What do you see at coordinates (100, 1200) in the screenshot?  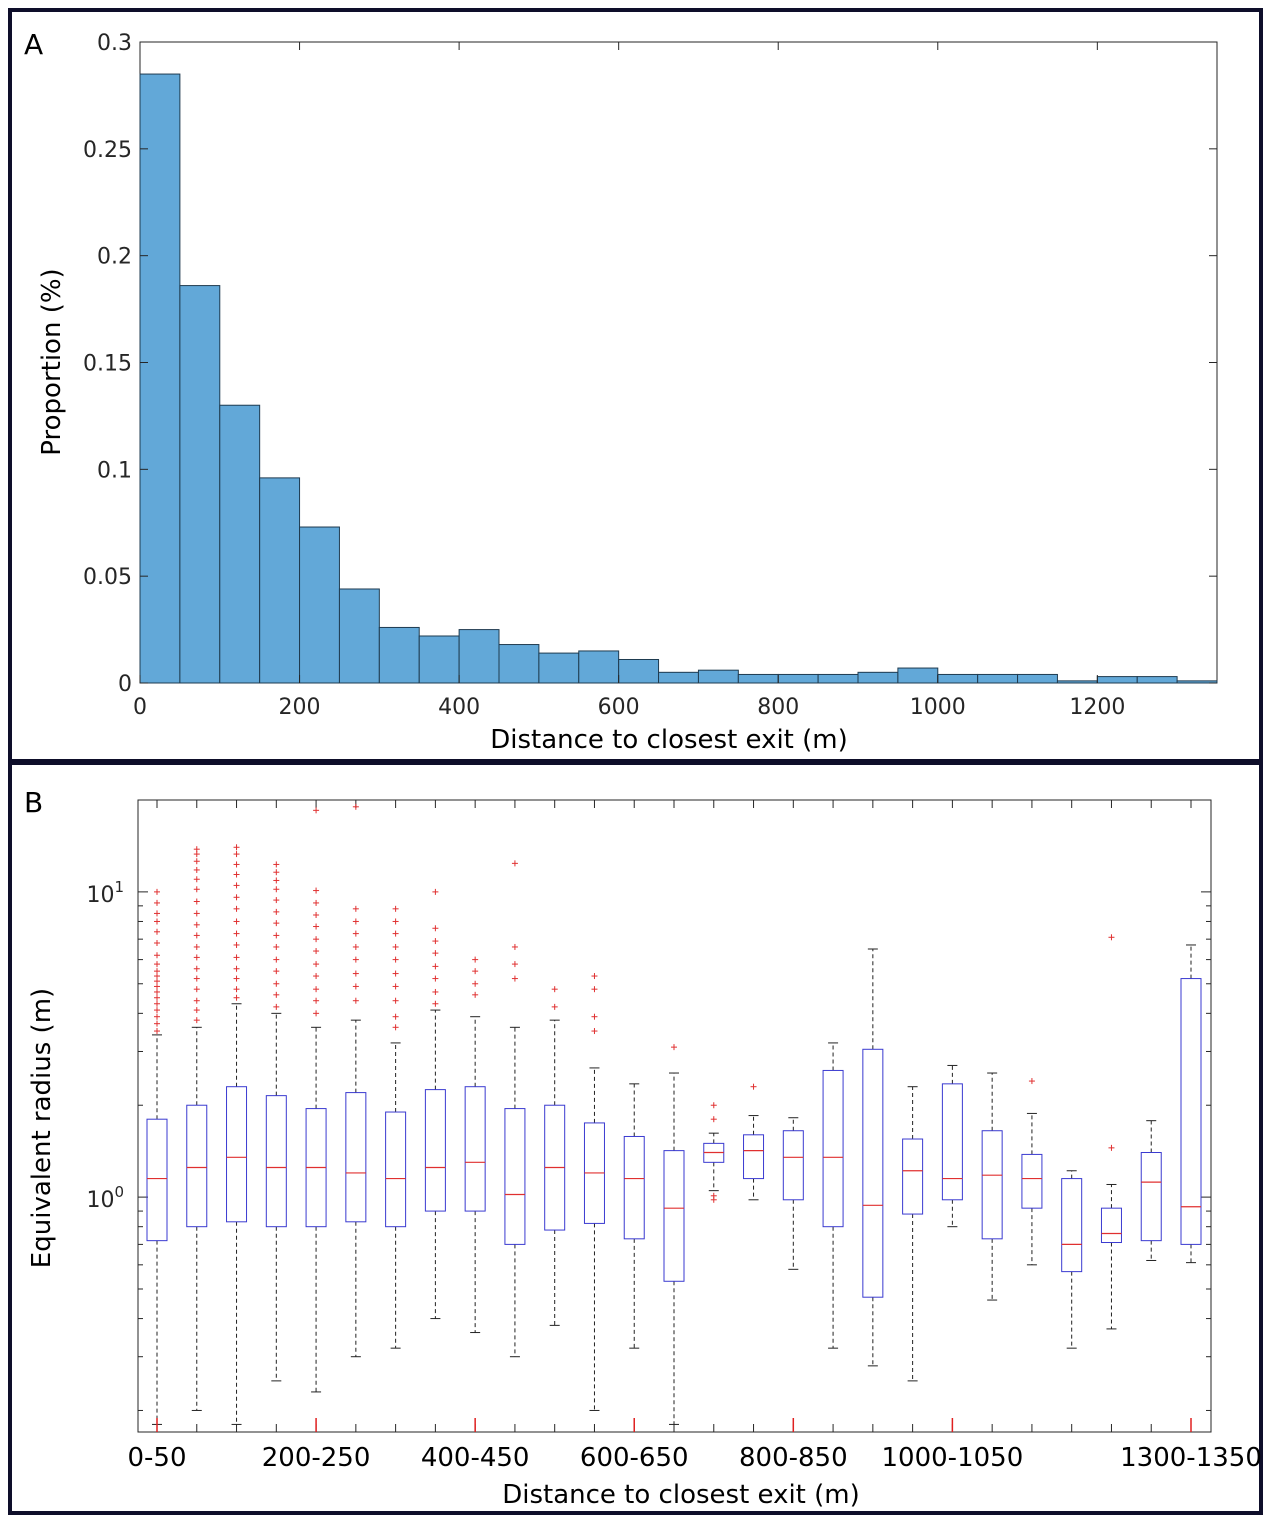 I see `tick-base: 10` at bounding box center [100, 1200].